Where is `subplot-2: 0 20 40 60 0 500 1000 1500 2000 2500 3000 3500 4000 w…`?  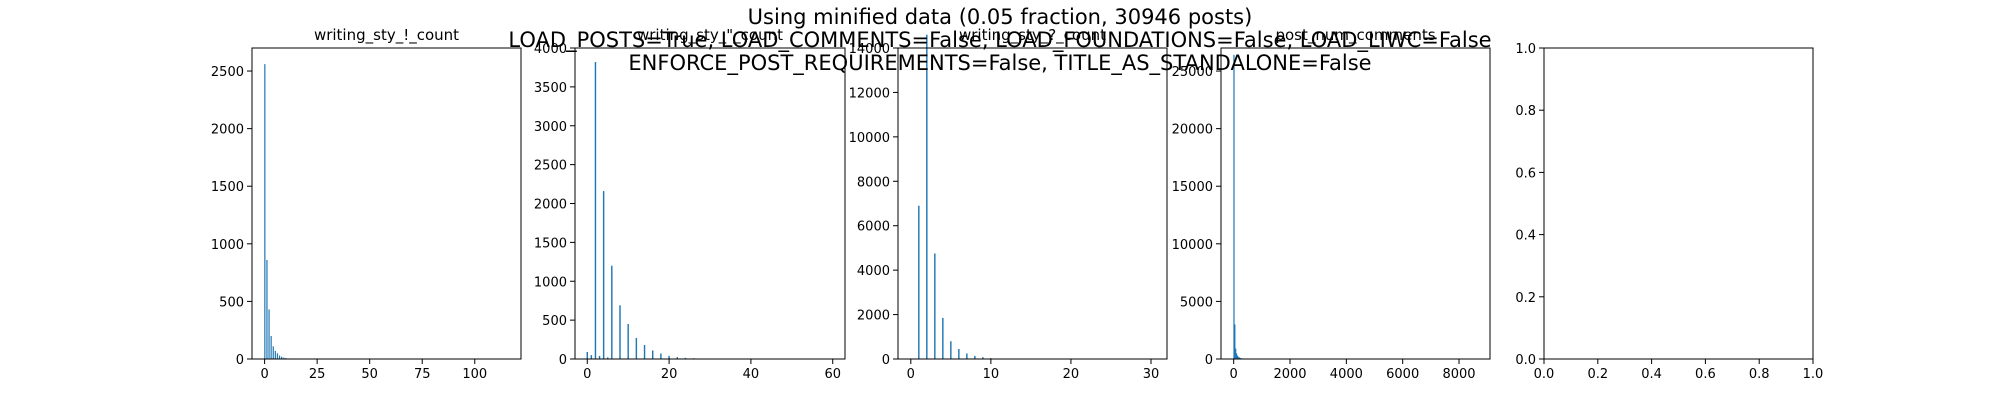
subplot-2: 0 20 40 60 0 500 1000 1500 2000 2500 3000 3500 4000 w… is located at coordinates (690, 204).